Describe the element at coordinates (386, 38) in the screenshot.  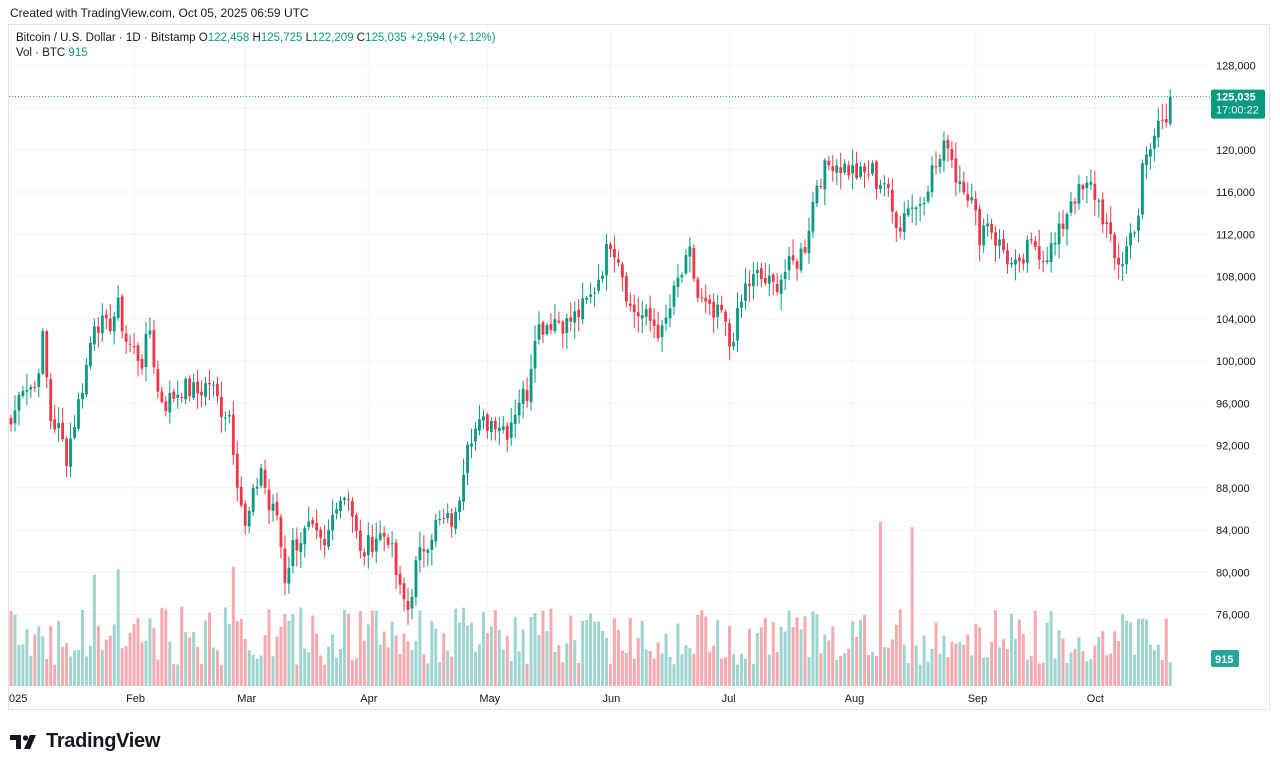
I see `close-value: 125,035` at that location.